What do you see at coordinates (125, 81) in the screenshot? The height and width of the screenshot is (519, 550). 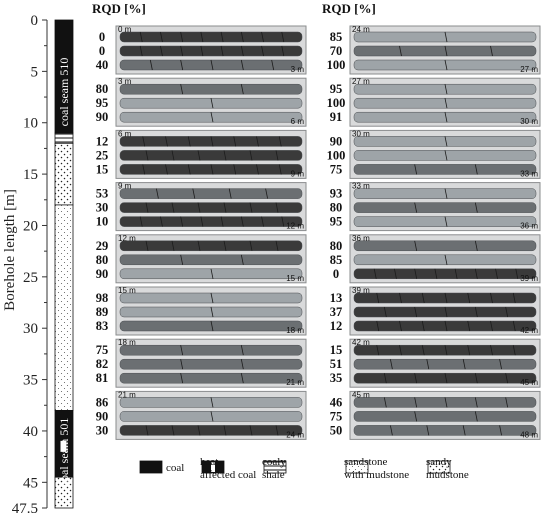 I see `box-top-depth: 3 m` at bounding box center [125, 81].